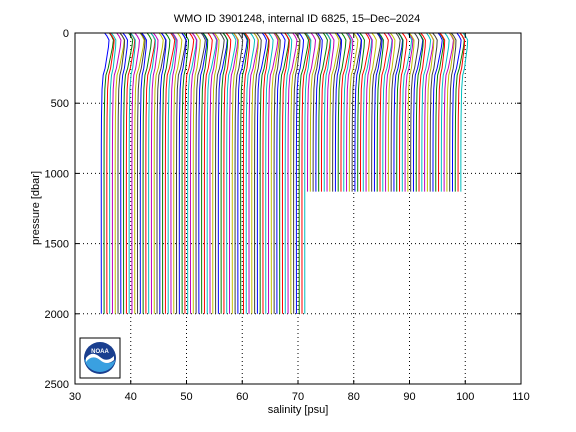  Describe the element at coordinates (242, 397) in the screenshot. I see `x-tick-label: 60` at that location.